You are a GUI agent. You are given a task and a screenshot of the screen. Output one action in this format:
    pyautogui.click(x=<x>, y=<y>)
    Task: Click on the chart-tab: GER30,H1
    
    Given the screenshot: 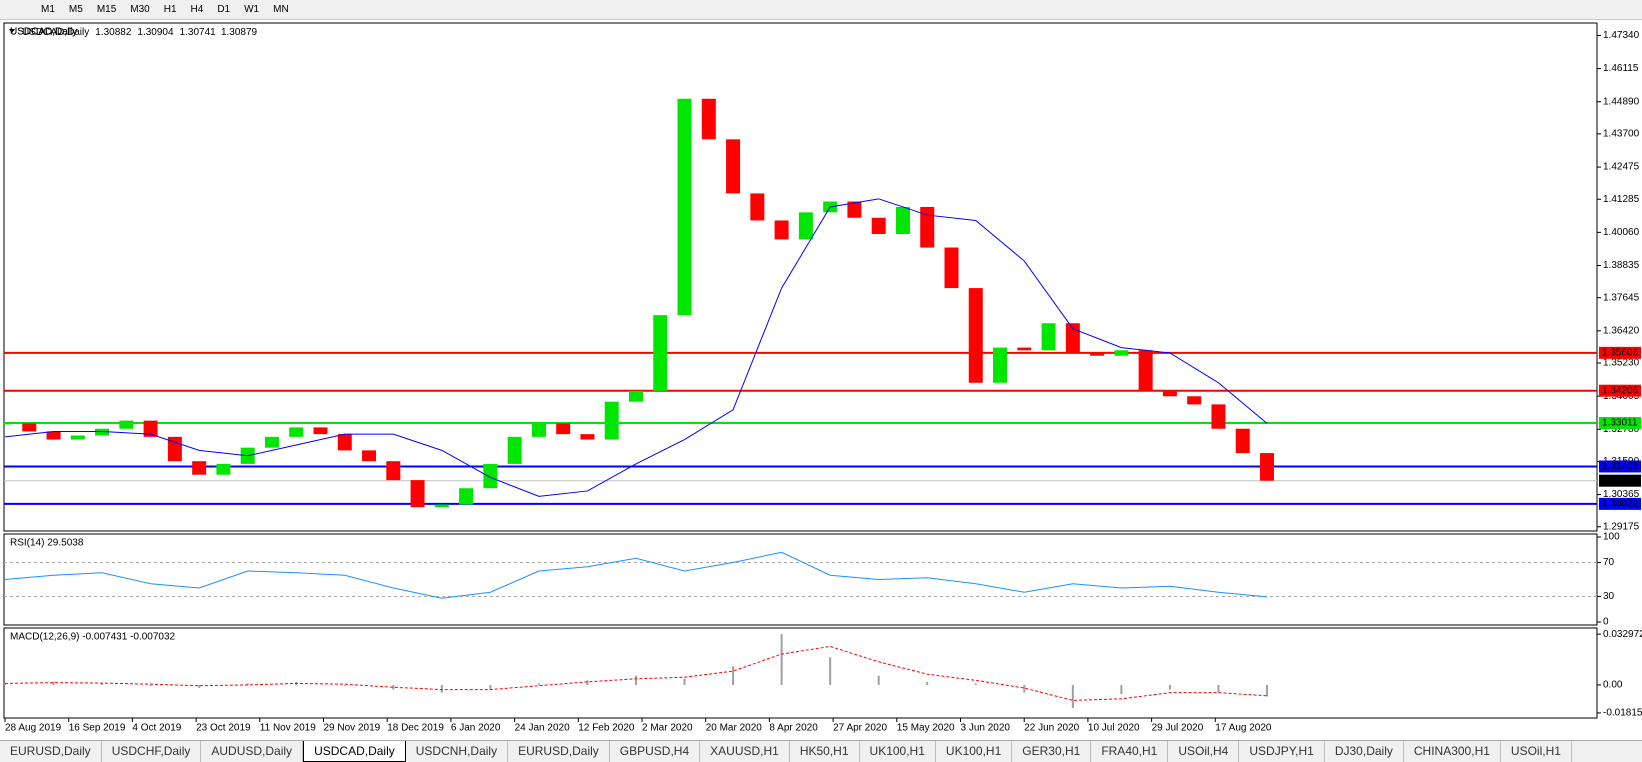 What is the action you would take?
    pyautogui.click(x=1052, y=751)
    